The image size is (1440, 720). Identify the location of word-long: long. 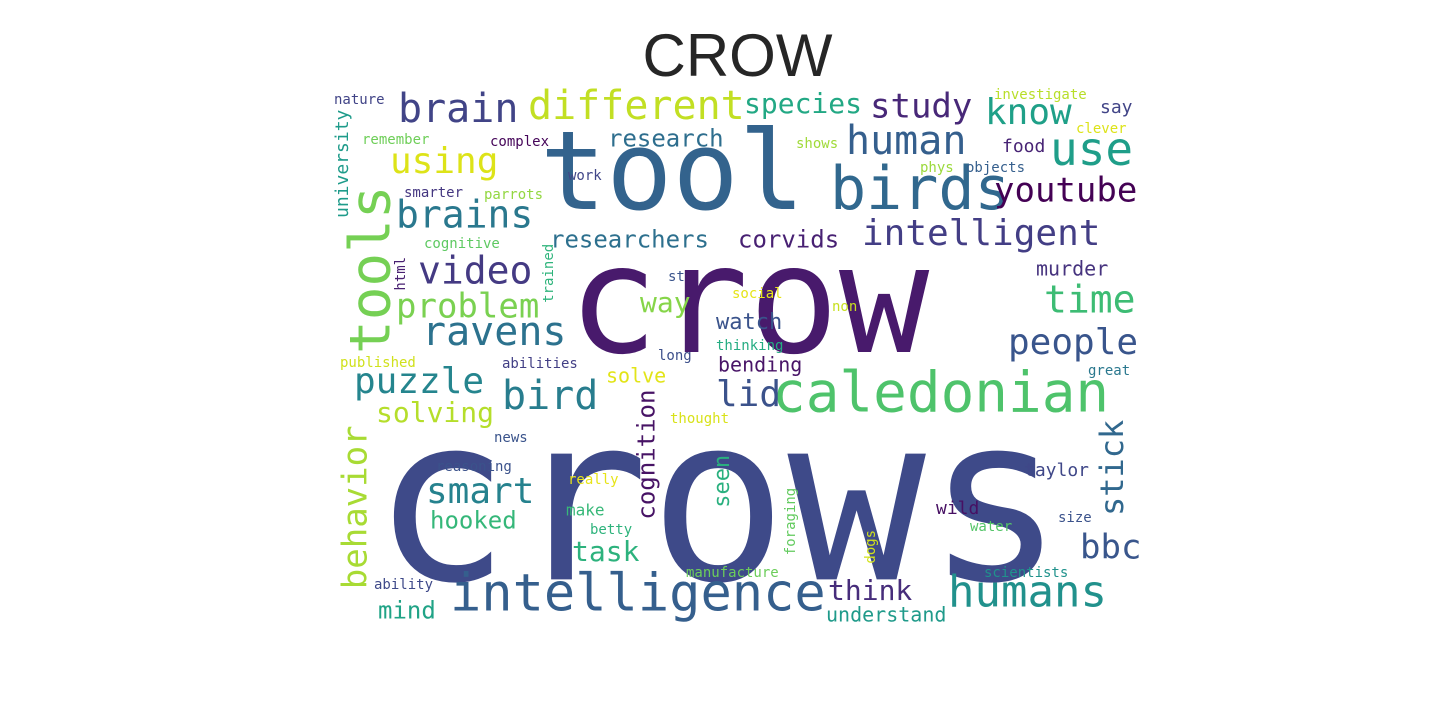
(675, 356).